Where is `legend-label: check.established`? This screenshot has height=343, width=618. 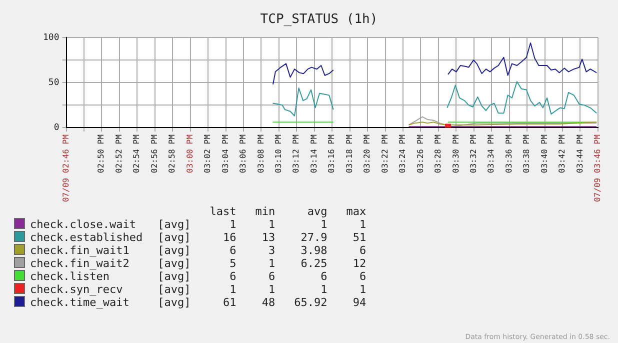 legend-label: check.established is located at coordinates (86, 237).